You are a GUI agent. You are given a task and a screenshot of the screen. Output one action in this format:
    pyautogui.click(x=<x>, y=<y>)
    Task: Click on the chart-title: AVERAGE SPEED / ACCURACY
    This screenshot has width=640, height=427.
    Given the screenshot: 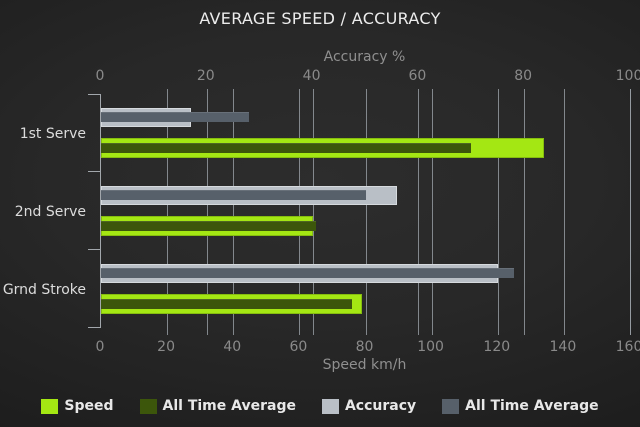 What is the action you would take?
    pyautogui.click(x=320, y=18)
    